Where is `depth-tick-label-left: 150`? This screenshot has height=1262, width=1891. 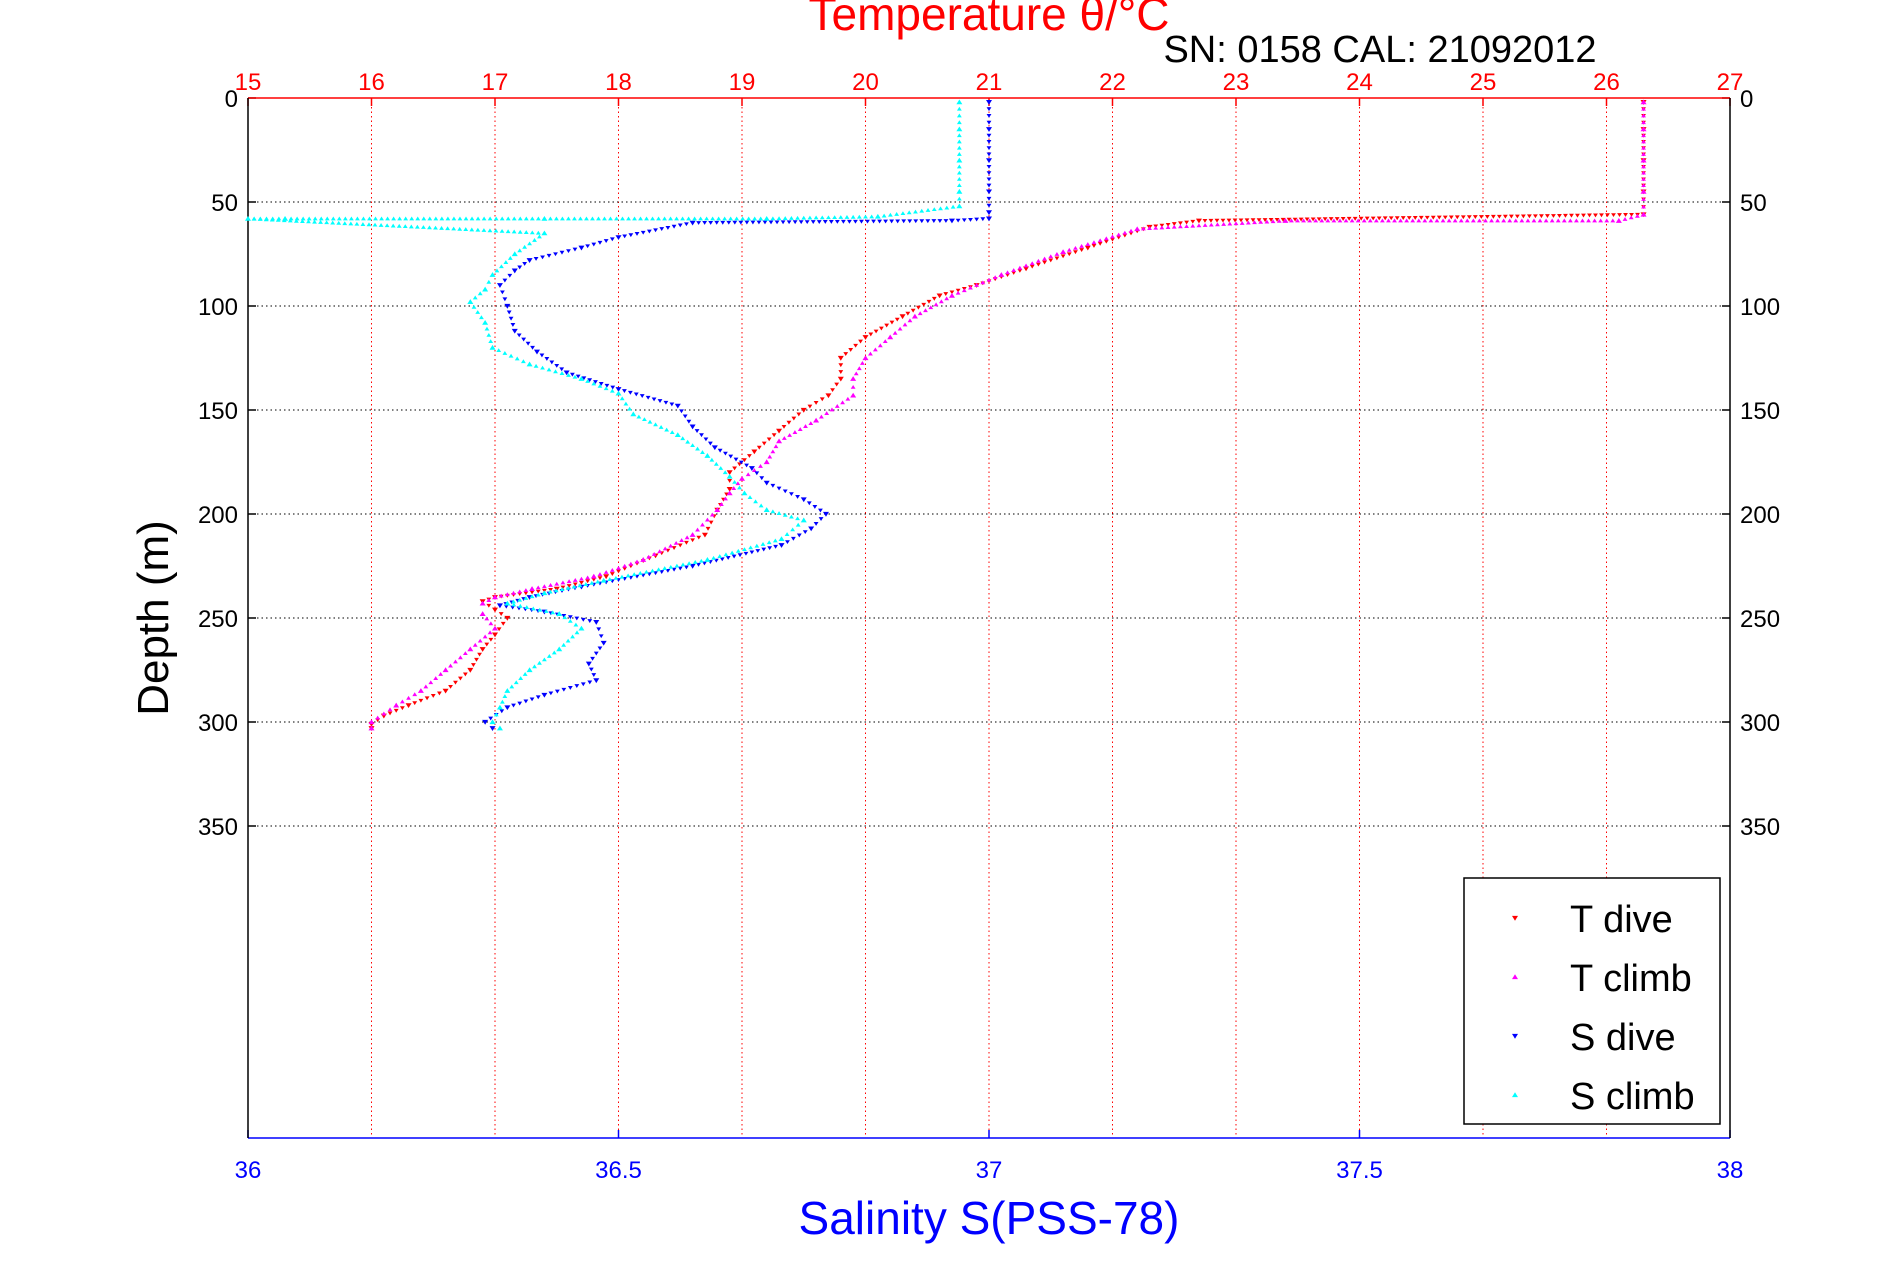 depth-tick-label-left: 150 is located at coordinates (218, 411).